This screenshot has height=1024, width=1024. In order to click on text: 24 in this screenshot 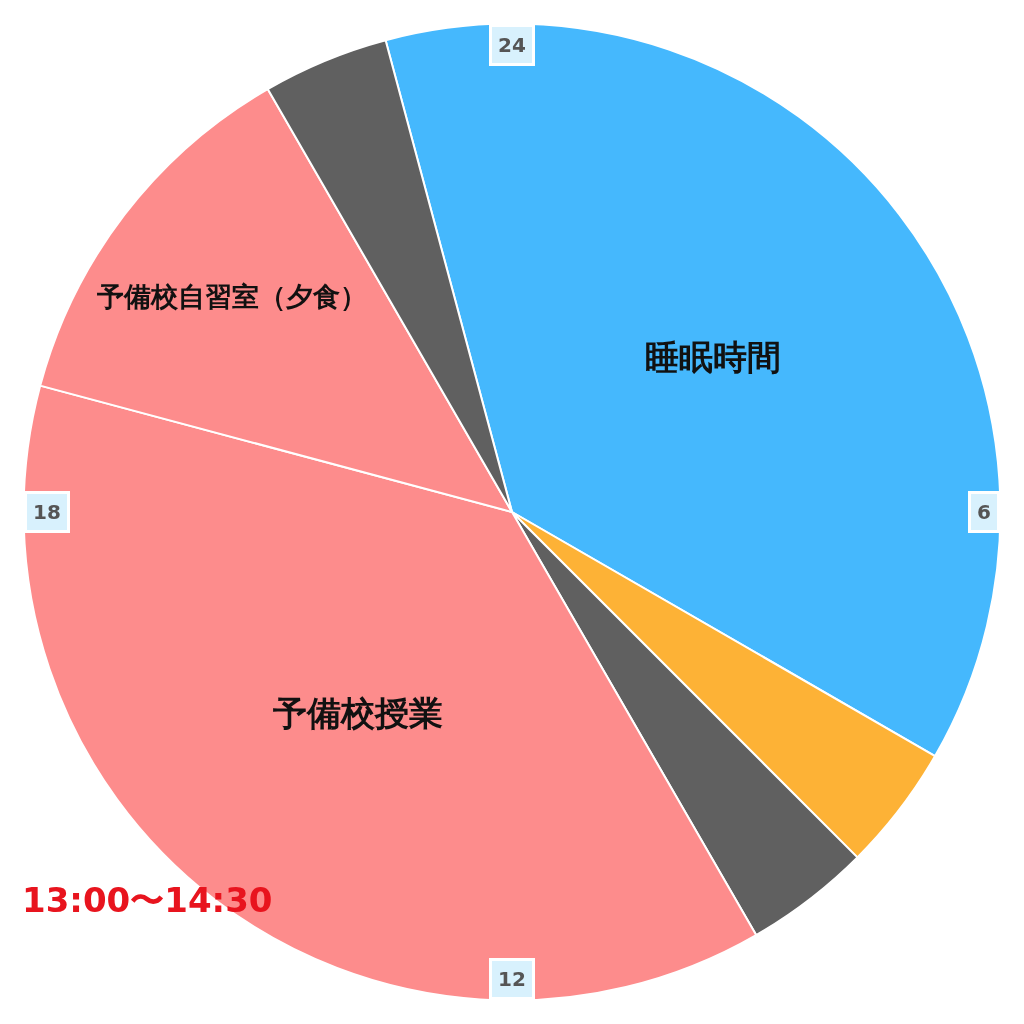, I will do `click(512, 45)`.